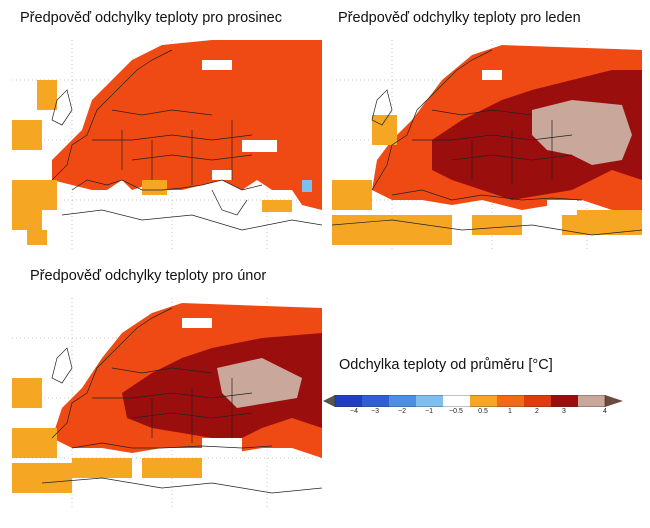  What do you see at coordinates (402, 411) in the screenshot?
I see `legend-tick: −2` at bounding box center [402, 411].